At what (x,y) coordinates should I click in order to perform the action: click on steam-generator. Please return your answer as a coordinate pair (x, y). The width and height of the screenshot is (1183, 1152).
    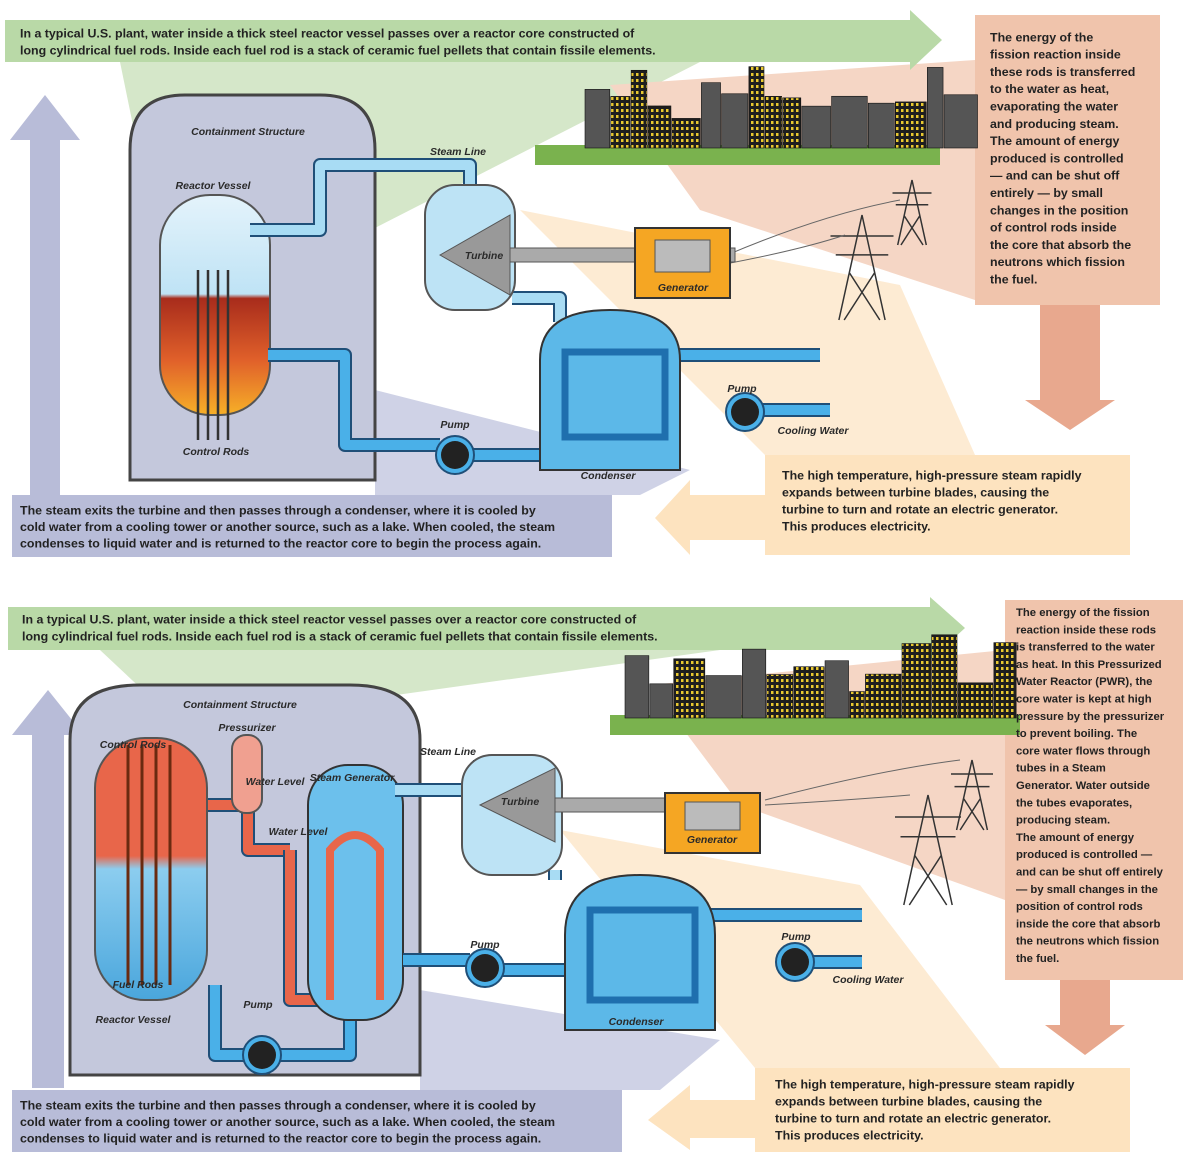
    Looking at the image, I should click on (355, 892).